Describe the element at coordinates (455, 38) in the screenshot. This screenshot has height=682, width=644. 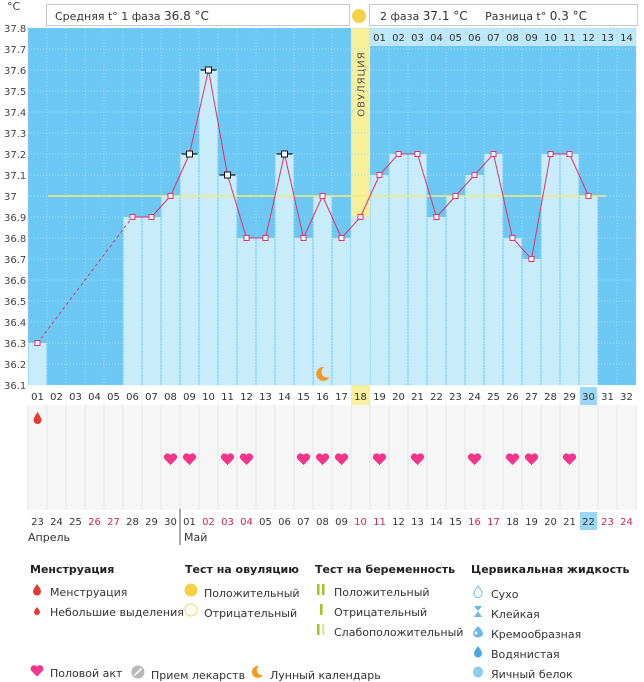
I see `post-ovulation-day: 05` at that location.